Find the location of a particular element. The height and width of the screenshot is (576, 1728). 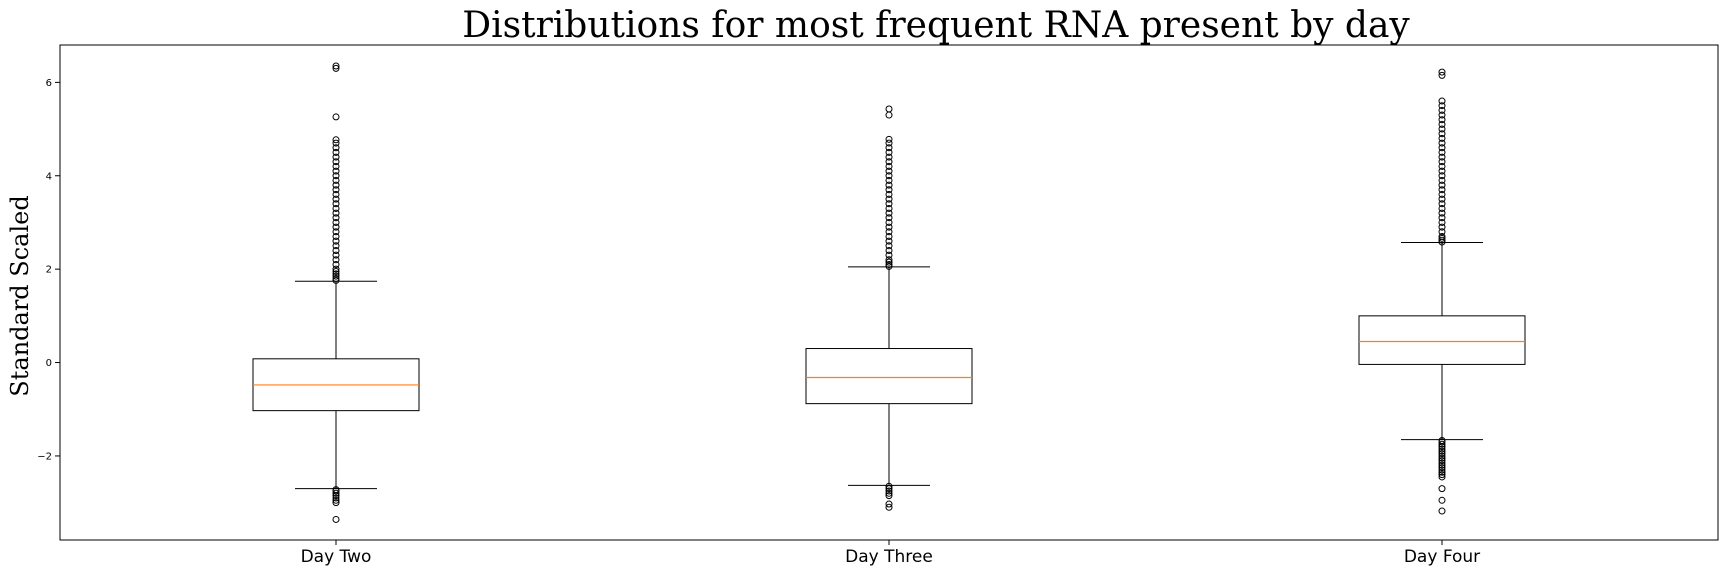

box-iqr is located at coordinates (1442, 340).